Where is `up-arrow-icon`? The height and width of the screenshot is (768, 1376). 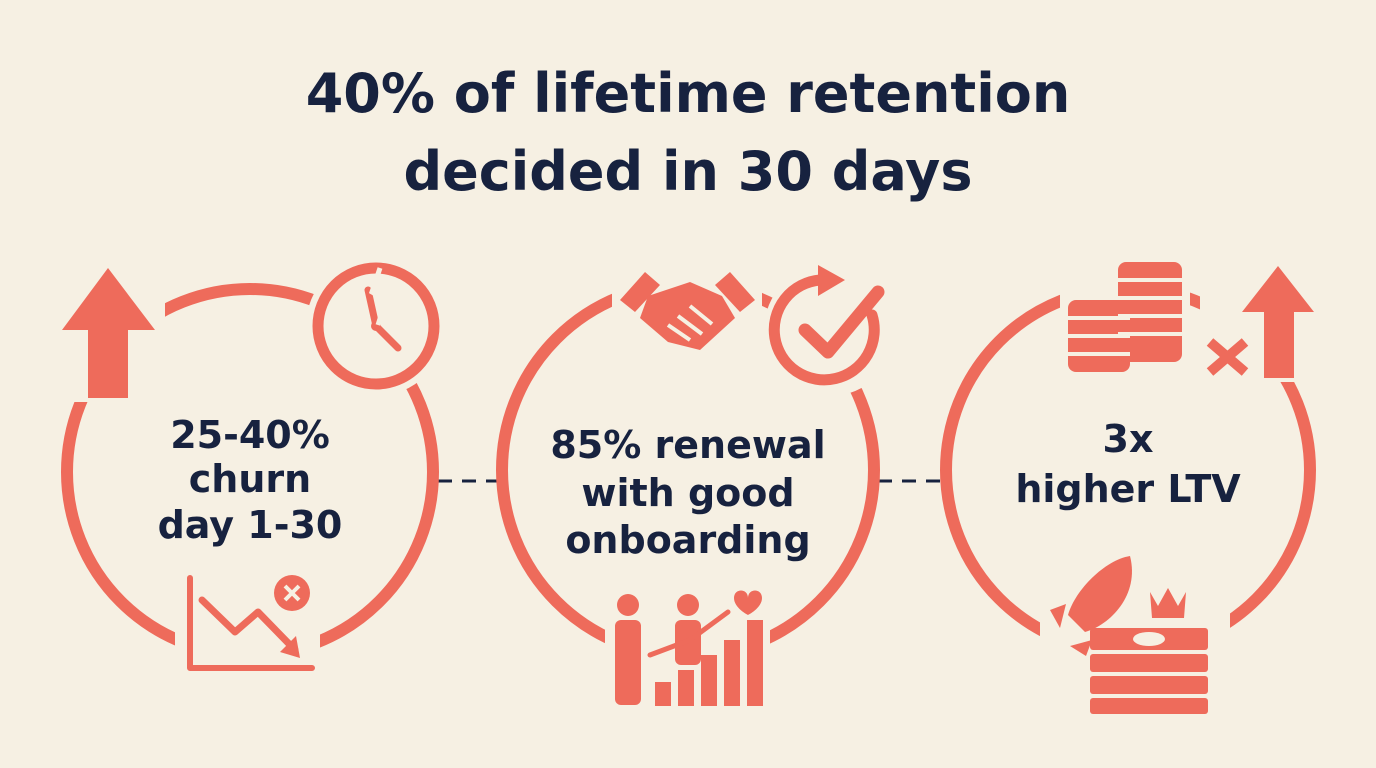
up-arrow-icon is located at coordinates (110, 332).